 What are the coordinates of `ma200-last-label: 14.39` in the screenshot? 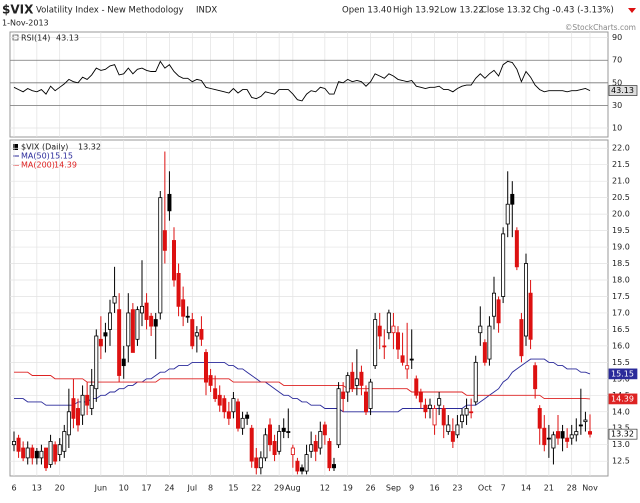 It's located at (622, 398).